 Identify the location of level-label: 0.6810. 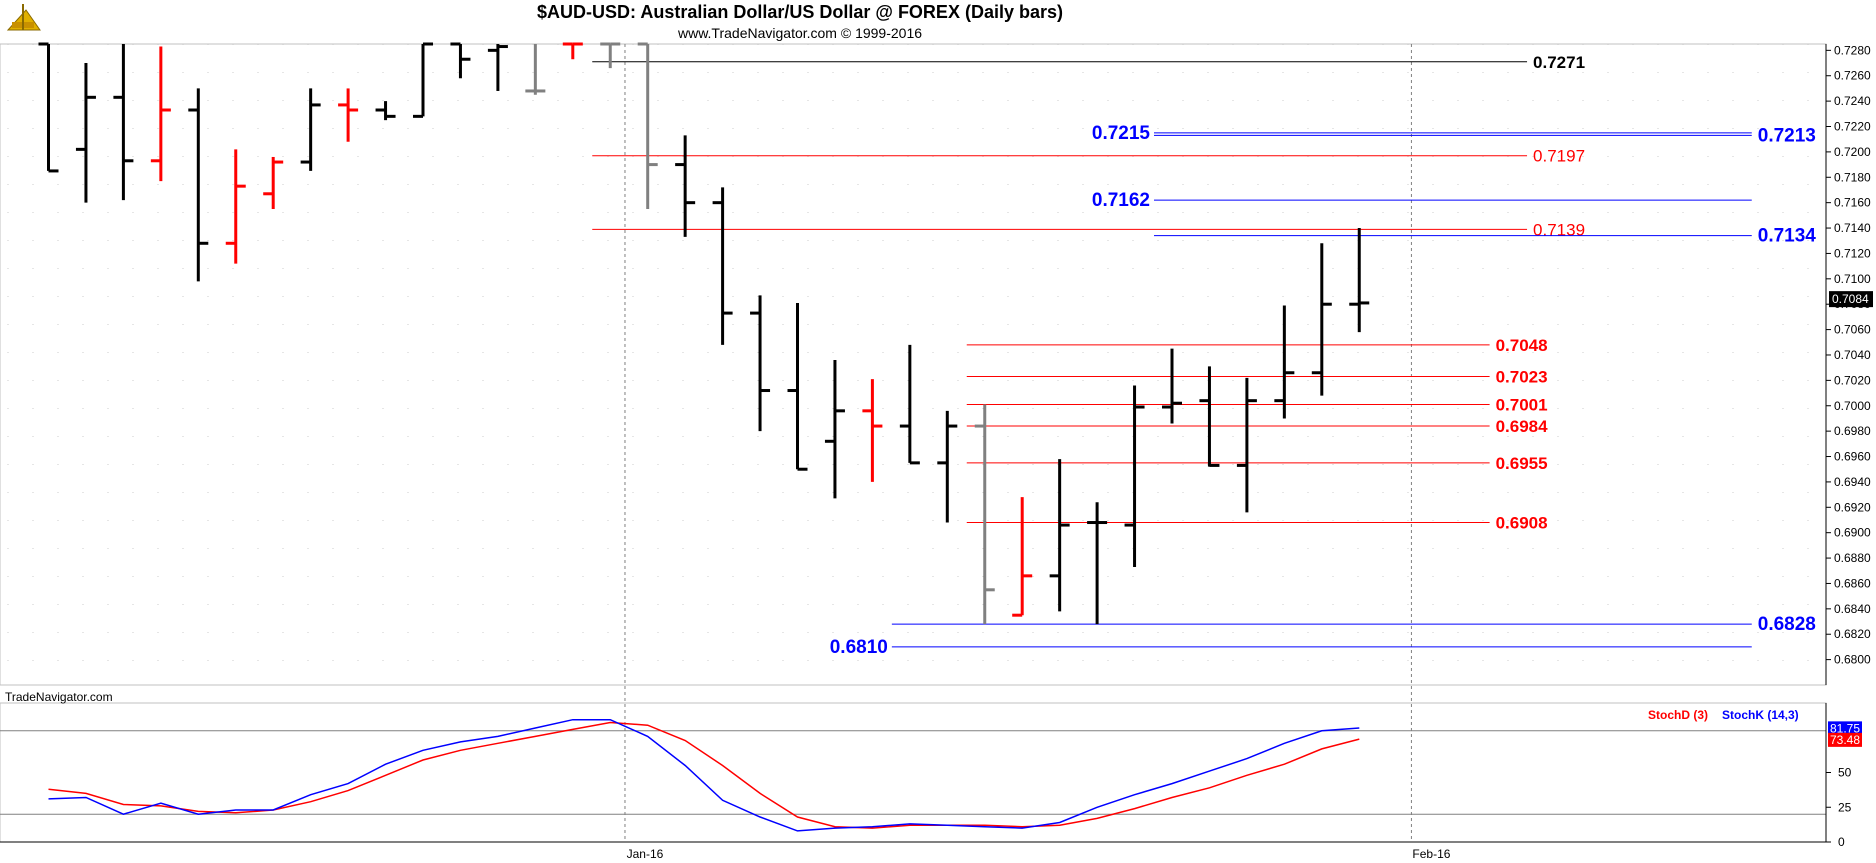
(859, 647).